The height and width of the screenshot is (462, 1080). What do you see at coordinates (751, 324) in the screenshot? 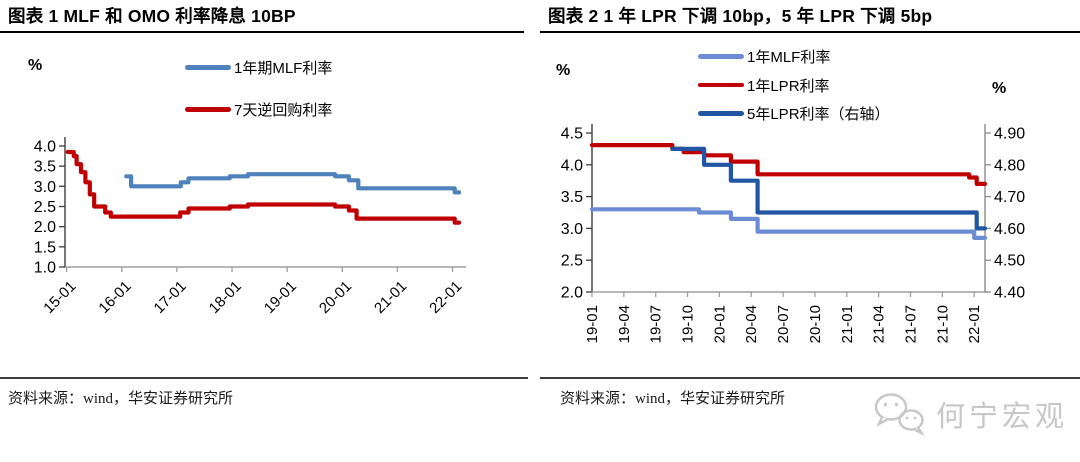
I see `x-axis-tick-label: 20-04` at bounding box center [751, 324].